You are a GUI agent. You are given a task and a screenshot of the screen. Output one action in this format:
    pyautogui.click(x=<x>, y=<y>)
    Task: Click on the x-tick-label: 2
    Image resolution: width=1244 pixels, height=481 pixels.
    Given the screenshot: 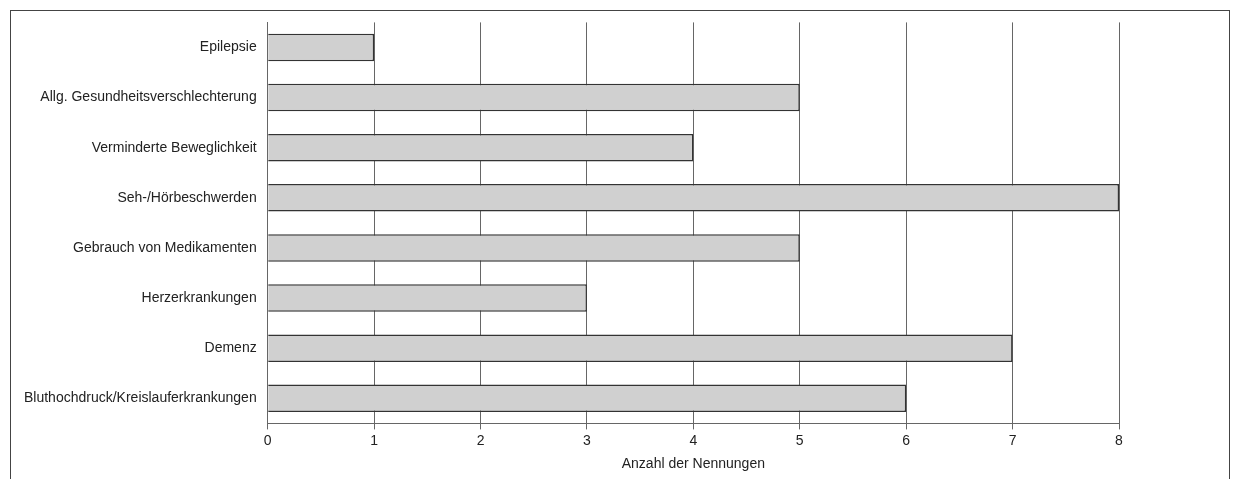 What is the action you would take?
    pyautogui.click(x=480, y=439)
    